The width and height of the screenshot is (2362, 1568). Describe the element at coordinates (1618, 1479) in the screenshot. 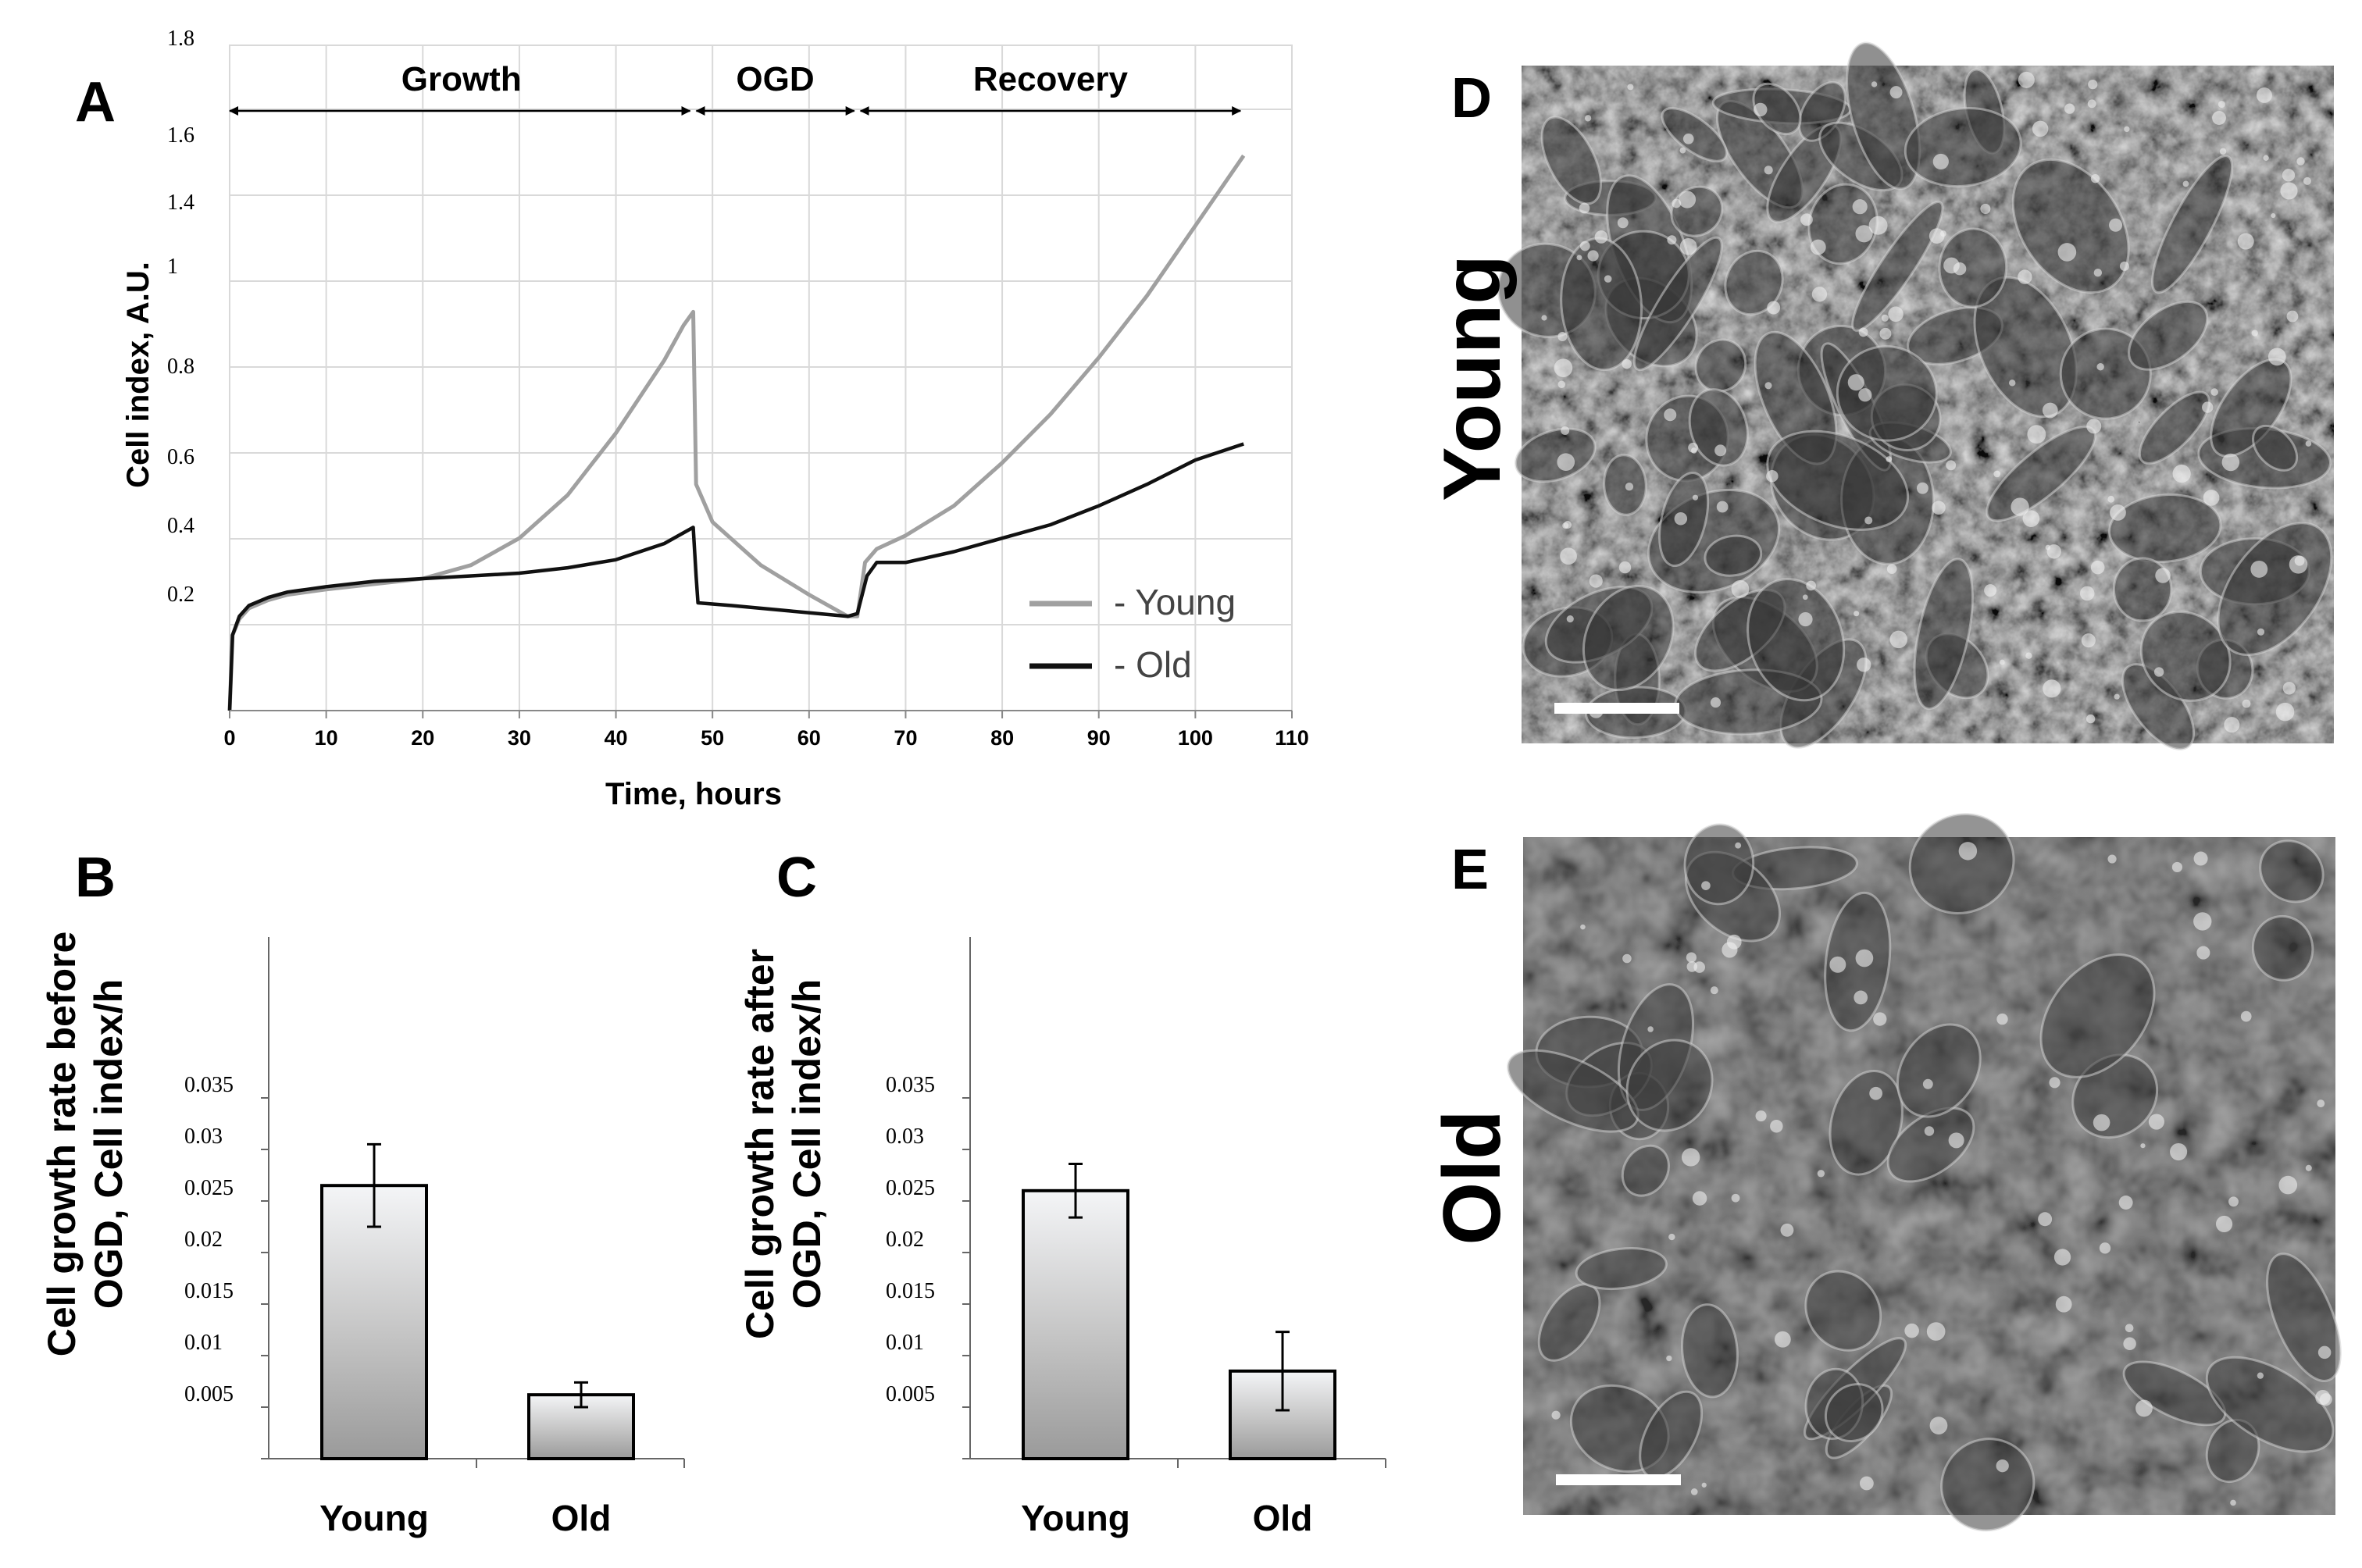

I see `scale-bar-old` at that location.